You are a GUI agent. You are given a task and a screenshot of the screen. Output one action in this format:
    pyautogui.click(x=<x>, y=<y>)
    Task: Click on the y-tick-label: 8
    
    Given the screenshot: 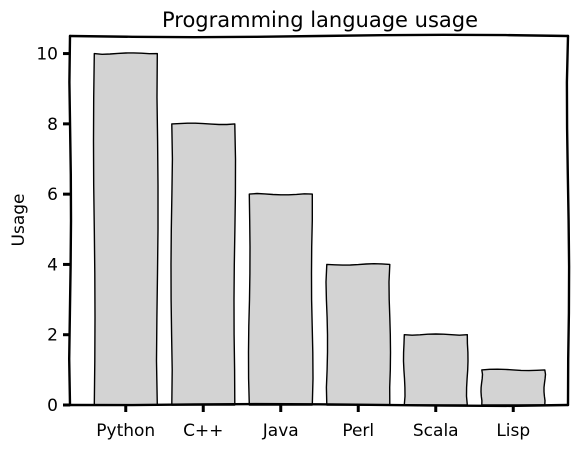 What is the action you would take?
    pyautogui.click(x=52, y=125)
    